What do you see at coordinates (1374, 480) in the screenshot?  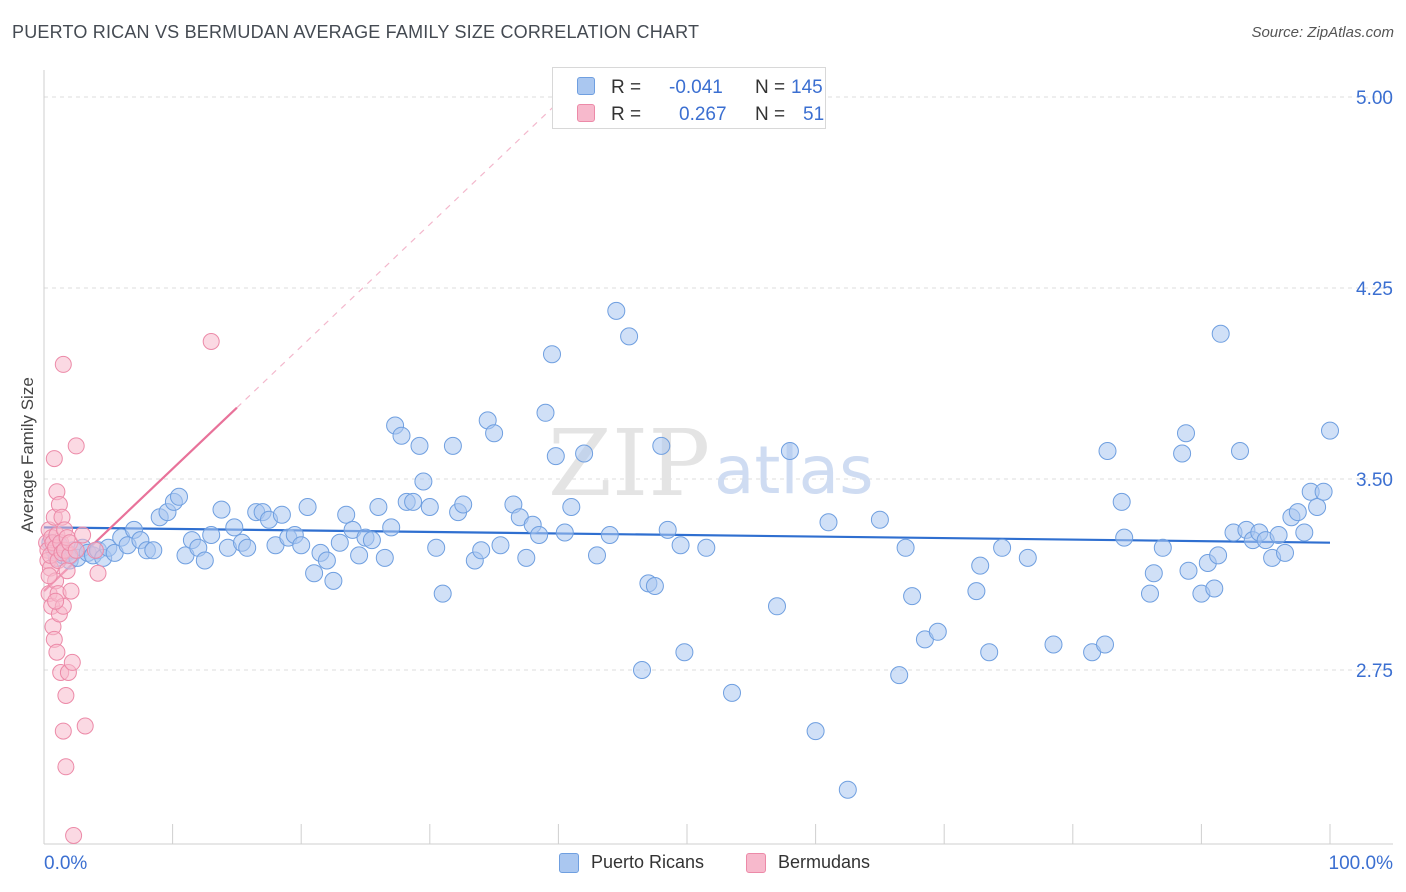 I see `y-tick-label: 3.50` at bounding box center [1374, 480].